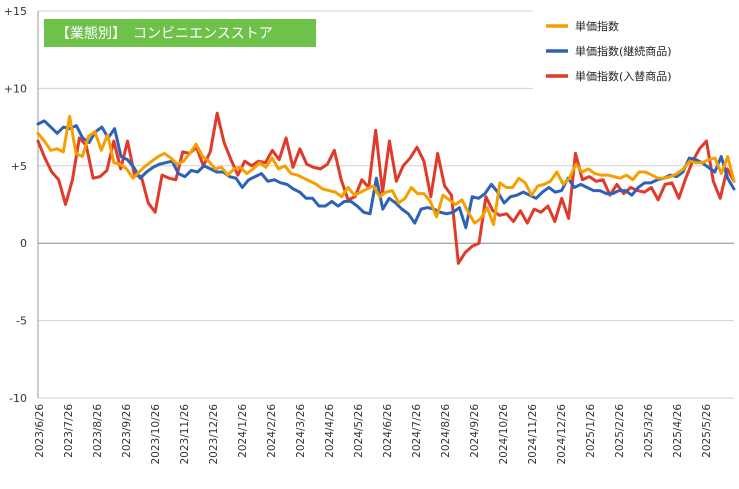  I want to click on legend-label-3: 単価指数(入替商品), so click(623, 76).